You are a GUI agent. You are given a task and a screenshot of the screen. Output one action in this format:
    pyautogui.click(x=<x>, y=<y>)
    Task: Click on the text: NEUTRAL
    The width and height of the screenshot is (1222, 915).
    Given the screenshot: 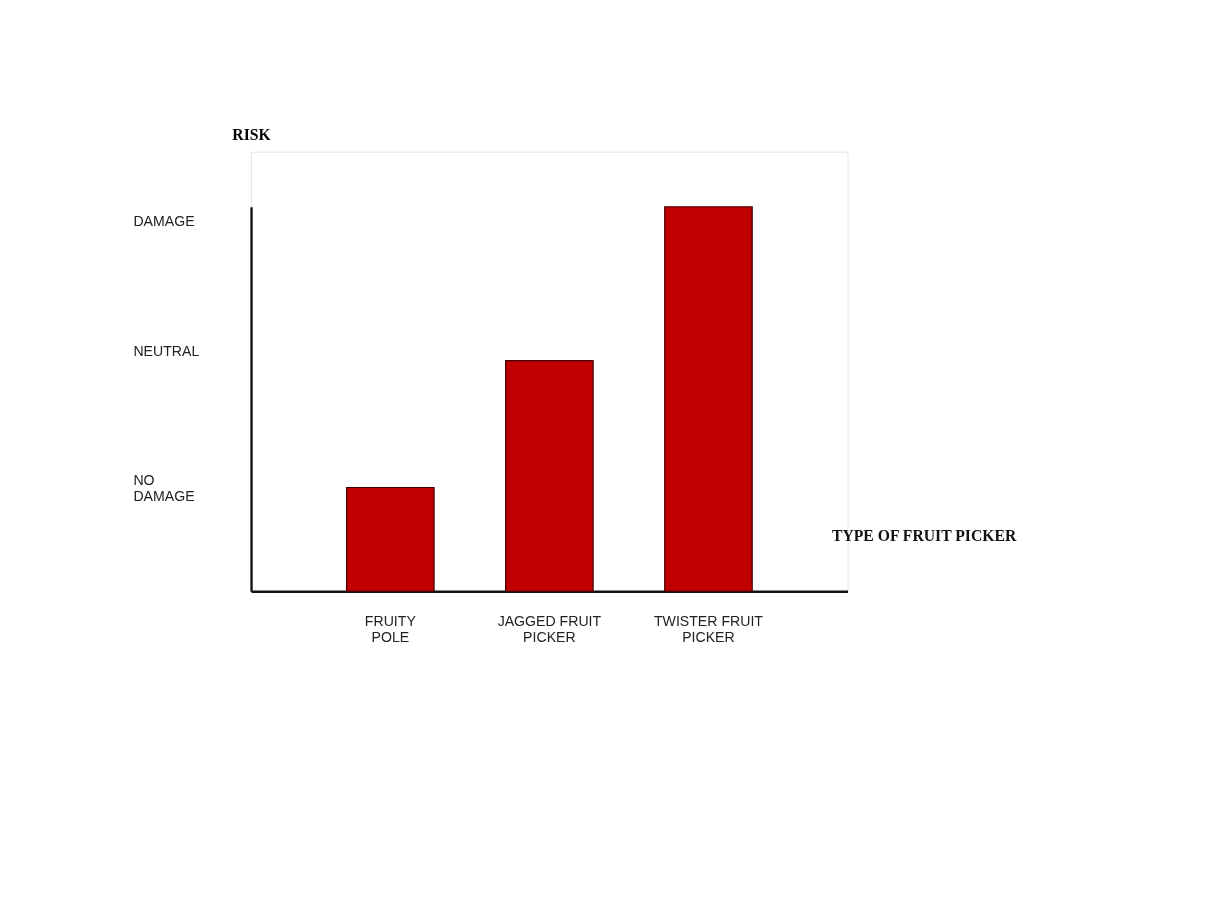 What is the action you would take?
    pyautogui.click(x=166, y=350)
    